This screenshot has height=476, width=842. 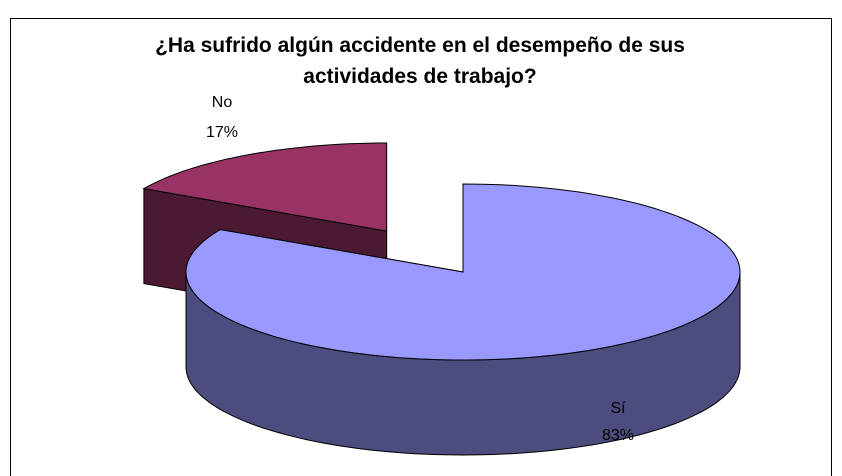 What do you see at coordinates (222, 102) in the screenshot?
I see `slice-category-label: No` at bounding box center [222, 102].